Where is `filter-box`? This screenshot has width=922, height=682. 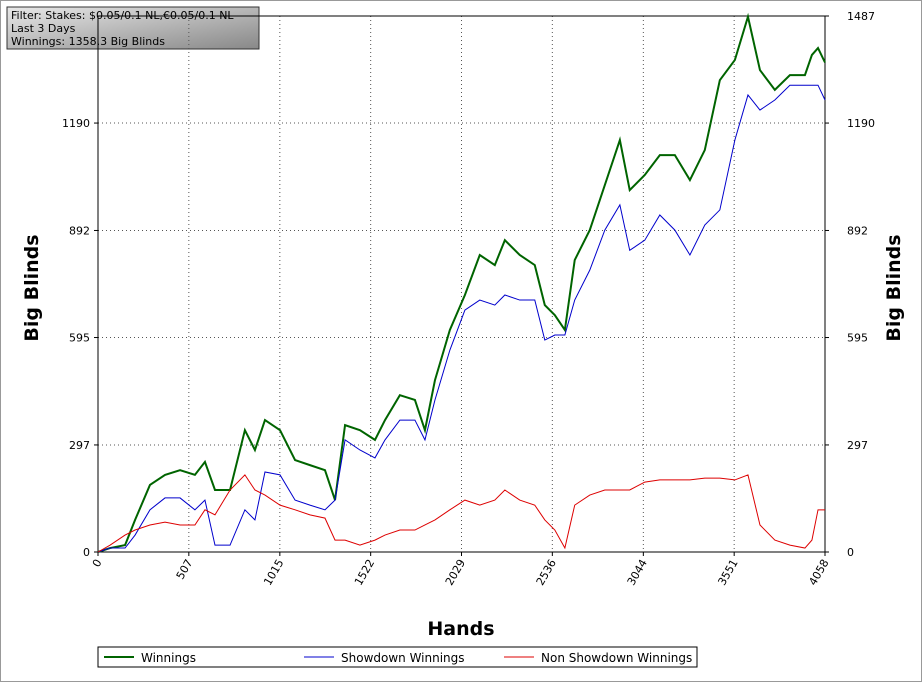 filter-box is located at coordinates (133, 28).